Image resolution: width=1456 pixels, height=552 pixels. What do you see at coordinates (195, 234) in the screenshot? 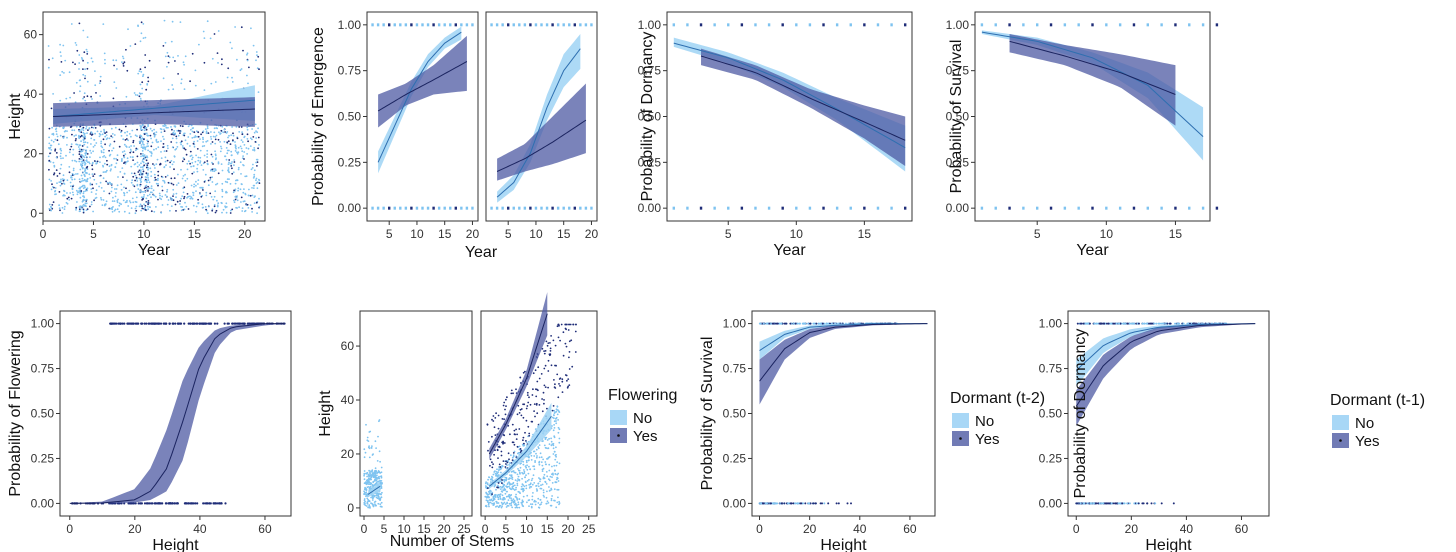
I see `panel-height-year-xtick-label: 15` at bounding box center [195, 234].